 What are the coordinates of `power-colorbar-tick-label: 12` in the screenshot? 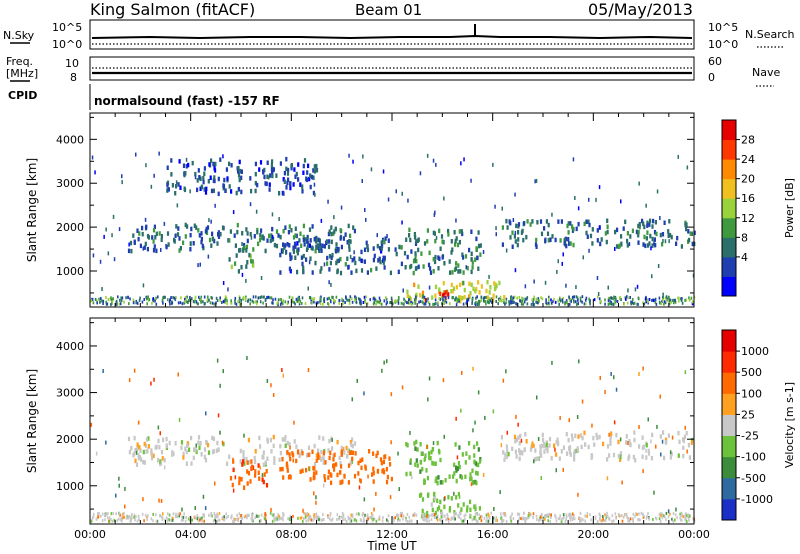 It's located at (748, 218).